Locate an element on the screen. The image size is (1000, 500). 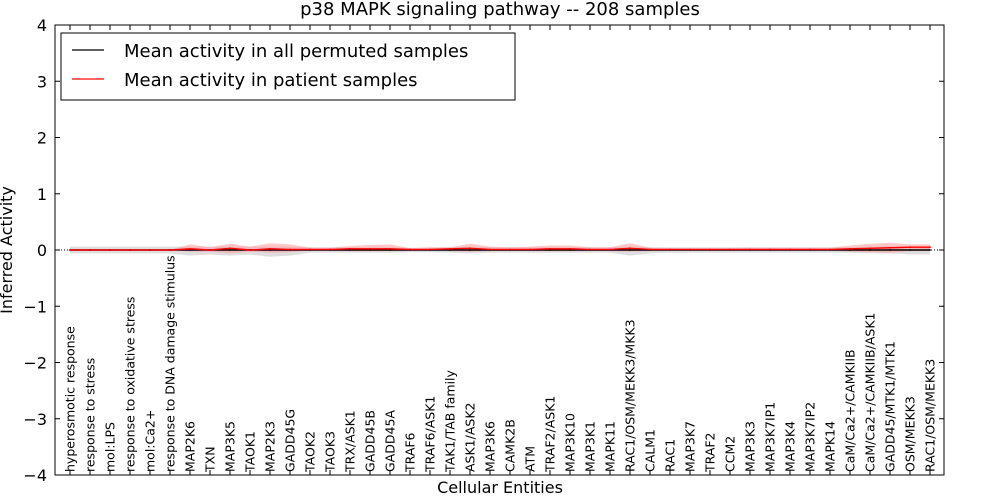
y-tick-label: 3 is located at coordinates (42, 81).